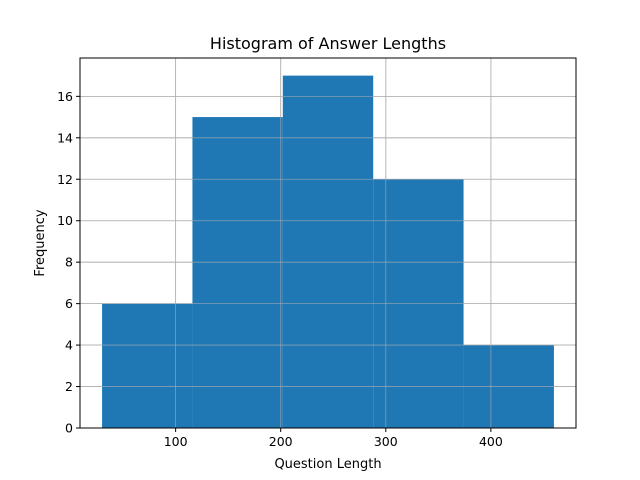 The width and height of the screenshot is (640, 480). What do you see at coordinates (65, 96) in the screenshot?
I see `y-tick-label: 16` at bounding box center [65, 96].